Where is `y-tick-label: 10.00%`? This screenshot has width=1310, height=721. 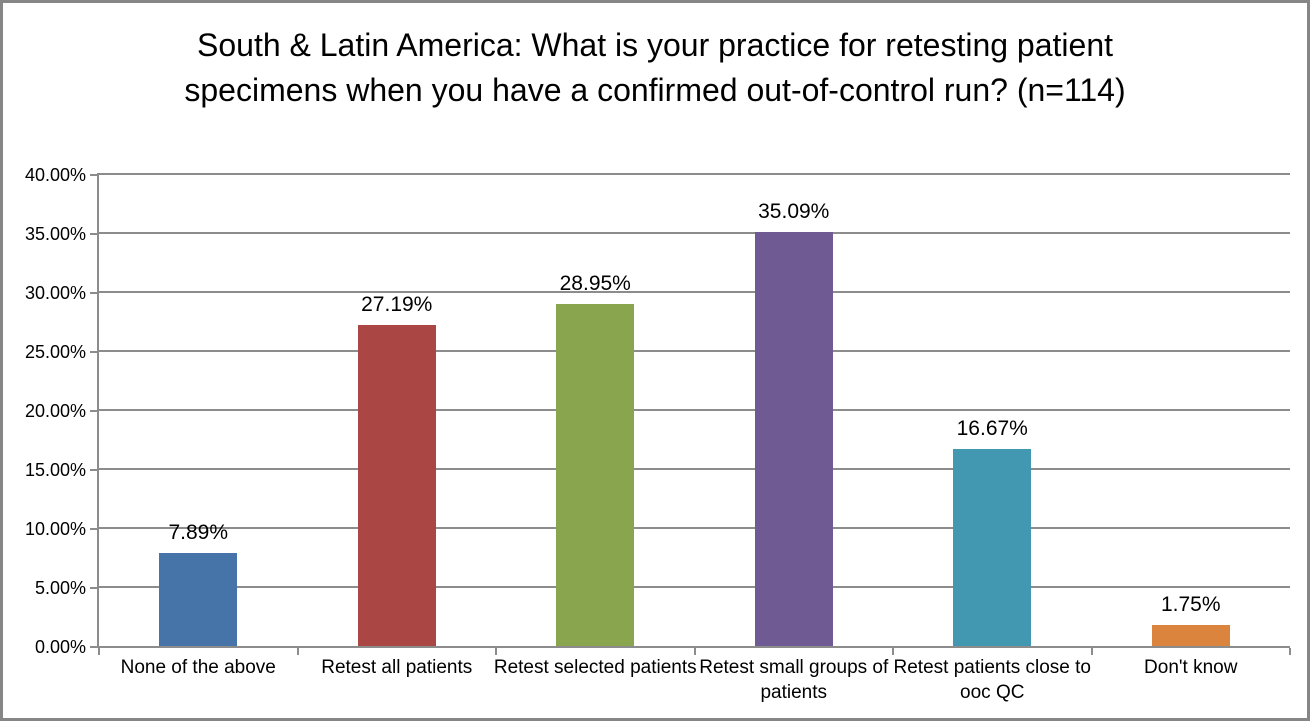 y-tick-label: 10.00% is located at coordinates (55, 529).